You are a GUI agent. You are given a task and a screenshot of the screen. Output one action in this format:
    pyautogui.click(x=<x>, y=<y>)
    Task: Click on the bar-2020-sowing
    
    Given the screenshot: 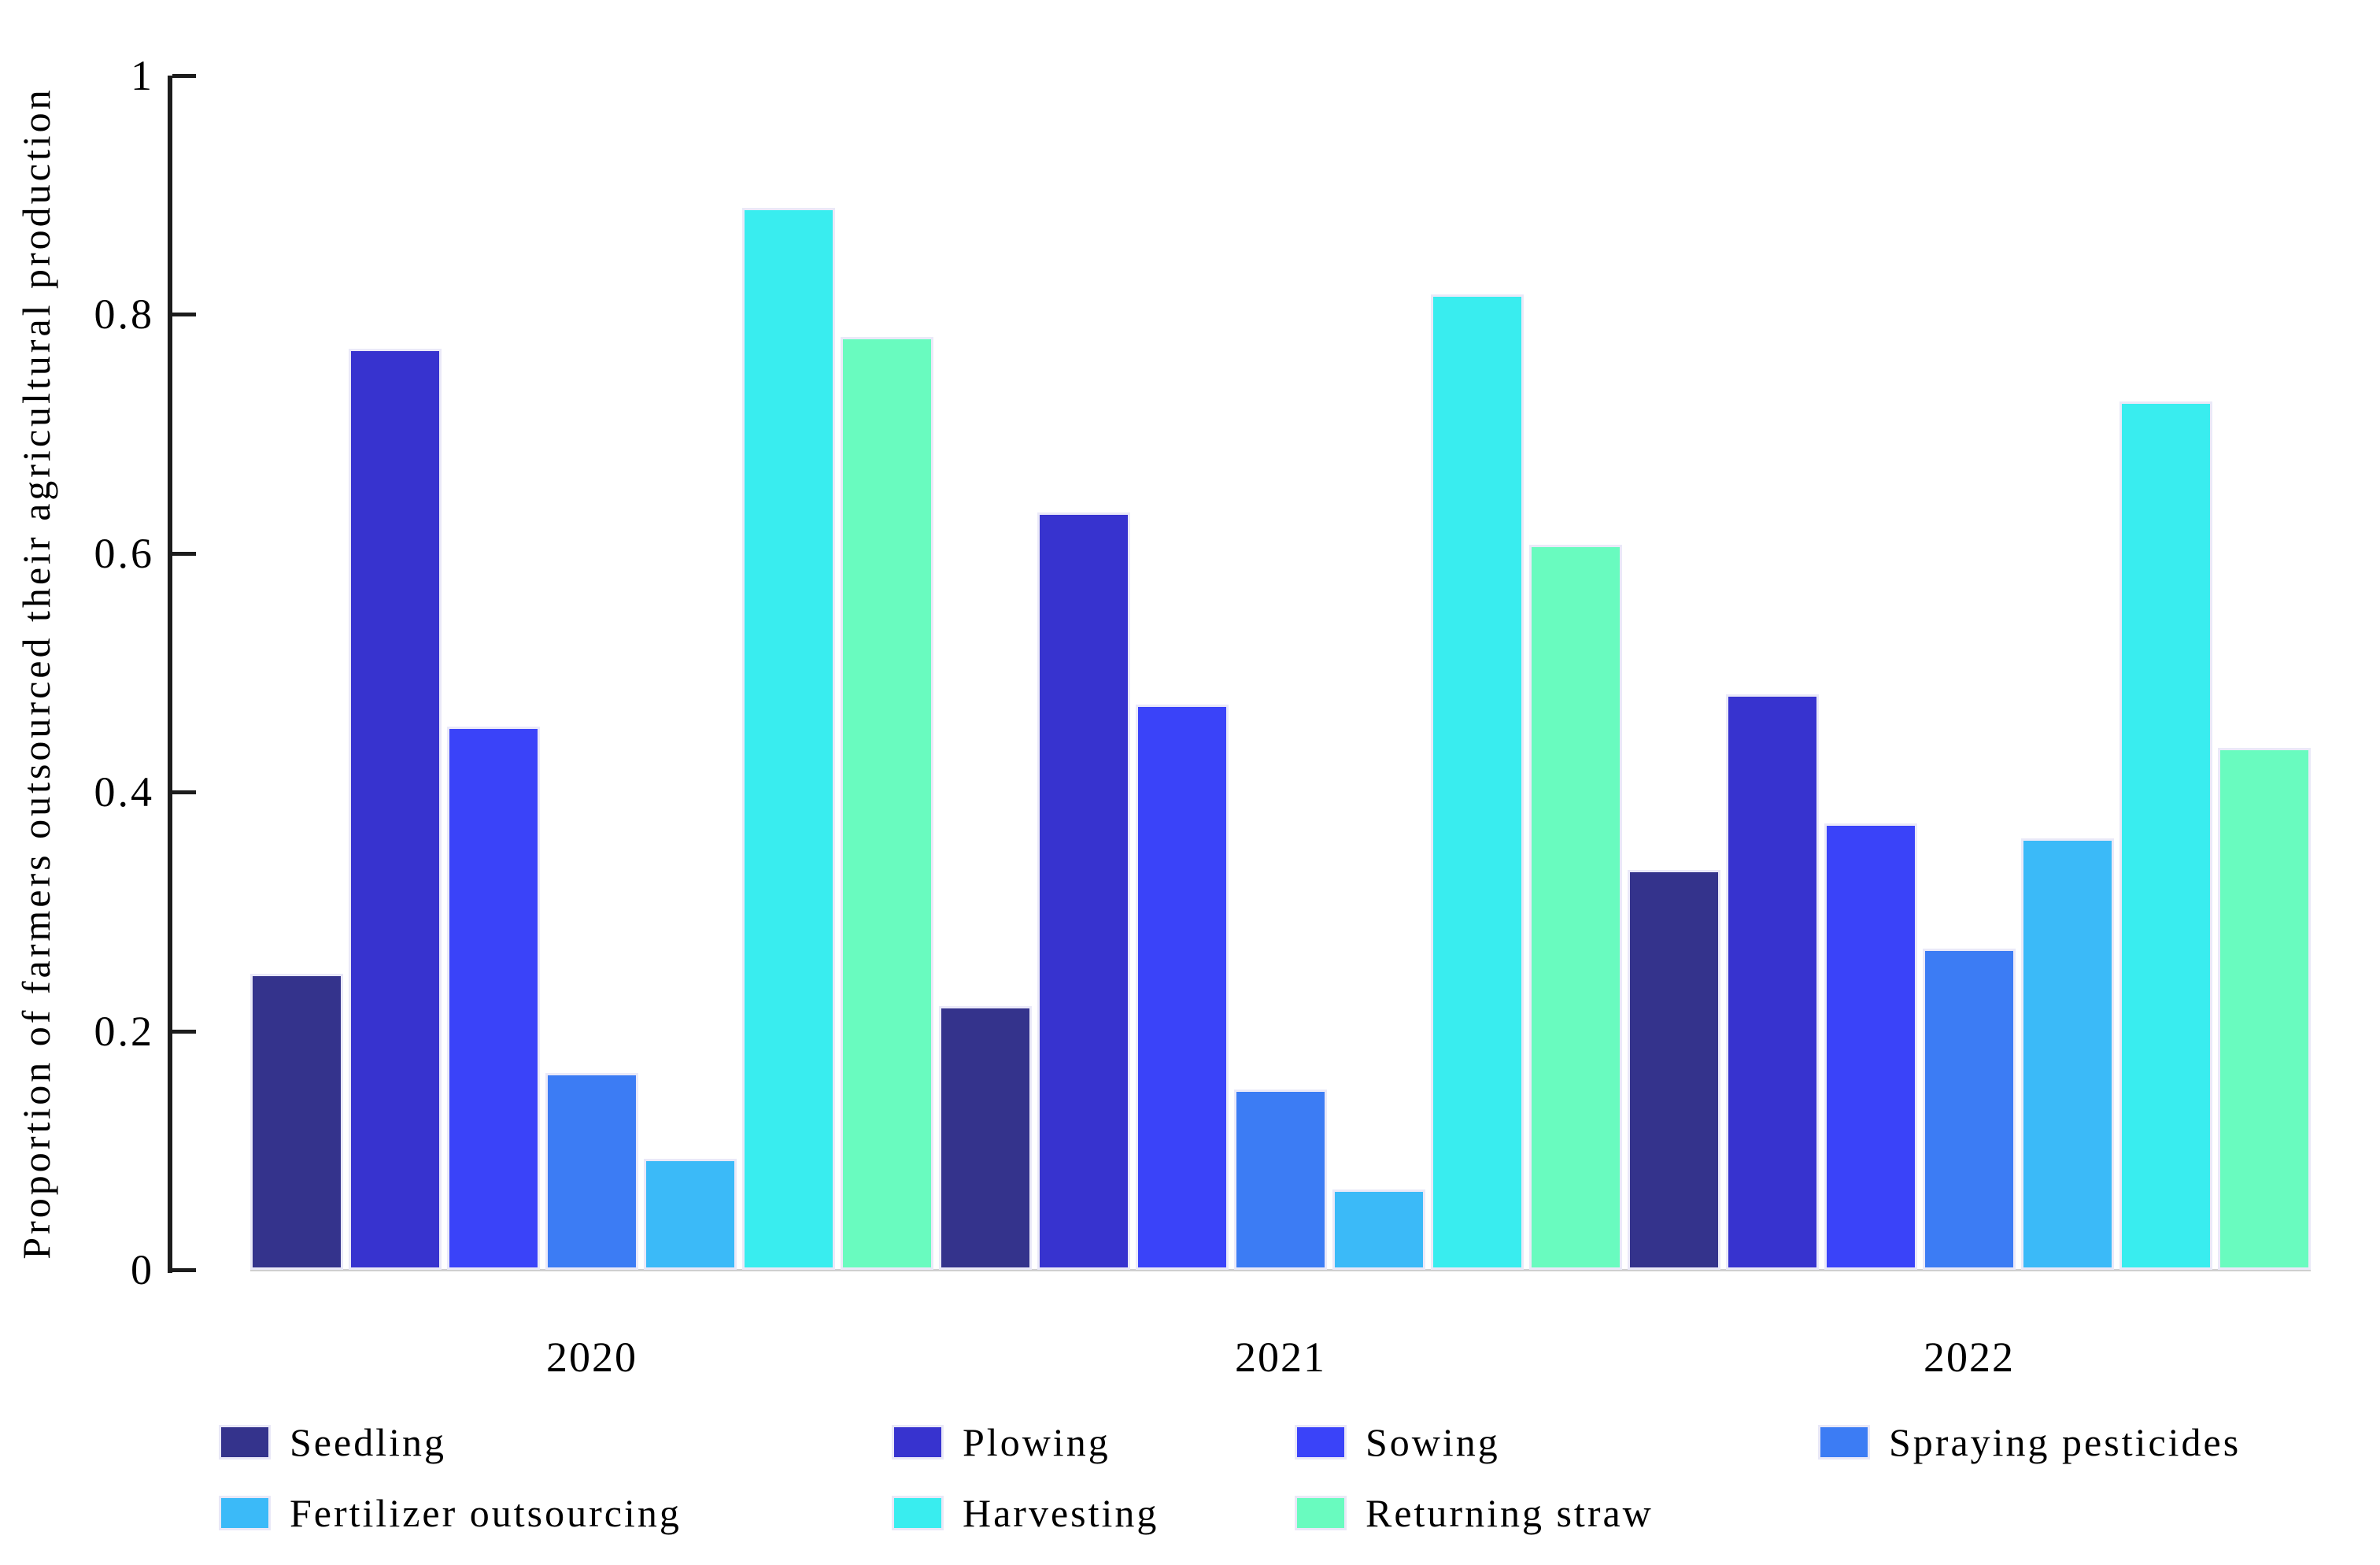 What is the action you would take?
    pyautogui.click(x=493, y=998)
    